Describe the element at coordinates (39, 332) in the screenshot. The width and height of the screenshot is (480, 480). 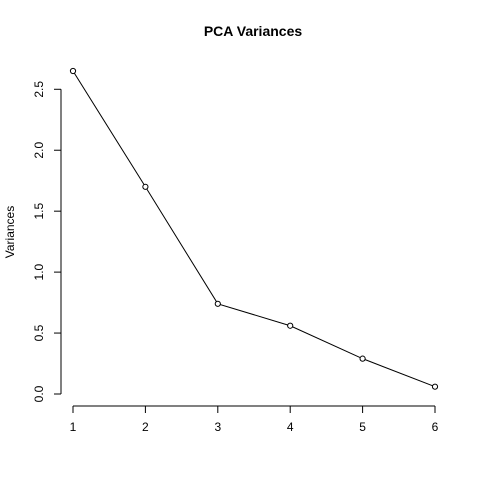
I see `y-tick-label: 0.5` at that location.